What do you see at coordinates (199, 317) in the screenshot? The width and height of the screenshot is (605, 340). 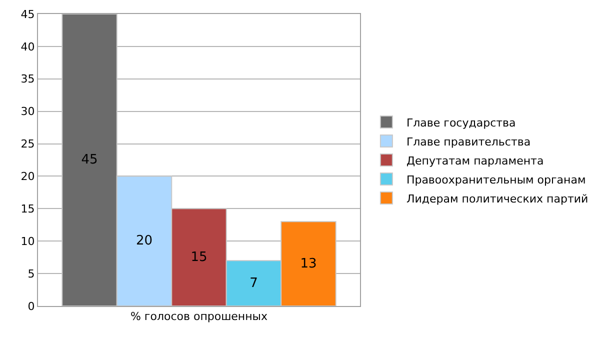 I see `x-tick-label: % голосов опрошенных` at bounding box center [199, 317].